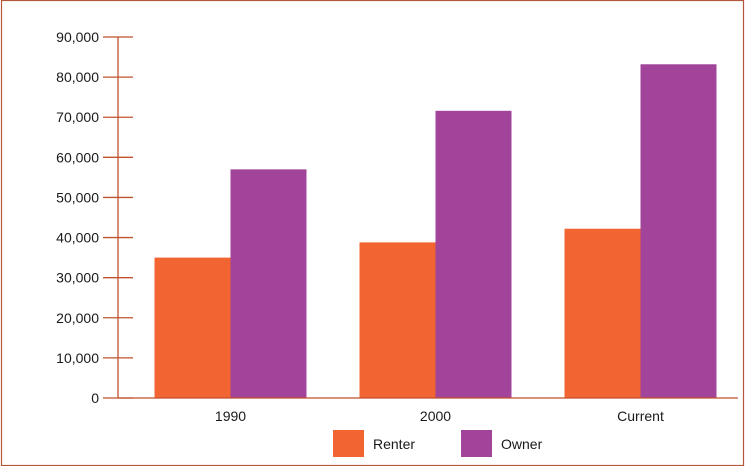 This screenshot has width=745, height=466. What do you see at coordinates (397, 320) in the screenshot?
I see `bar-renter-2000` at bounding box center [397, 320].